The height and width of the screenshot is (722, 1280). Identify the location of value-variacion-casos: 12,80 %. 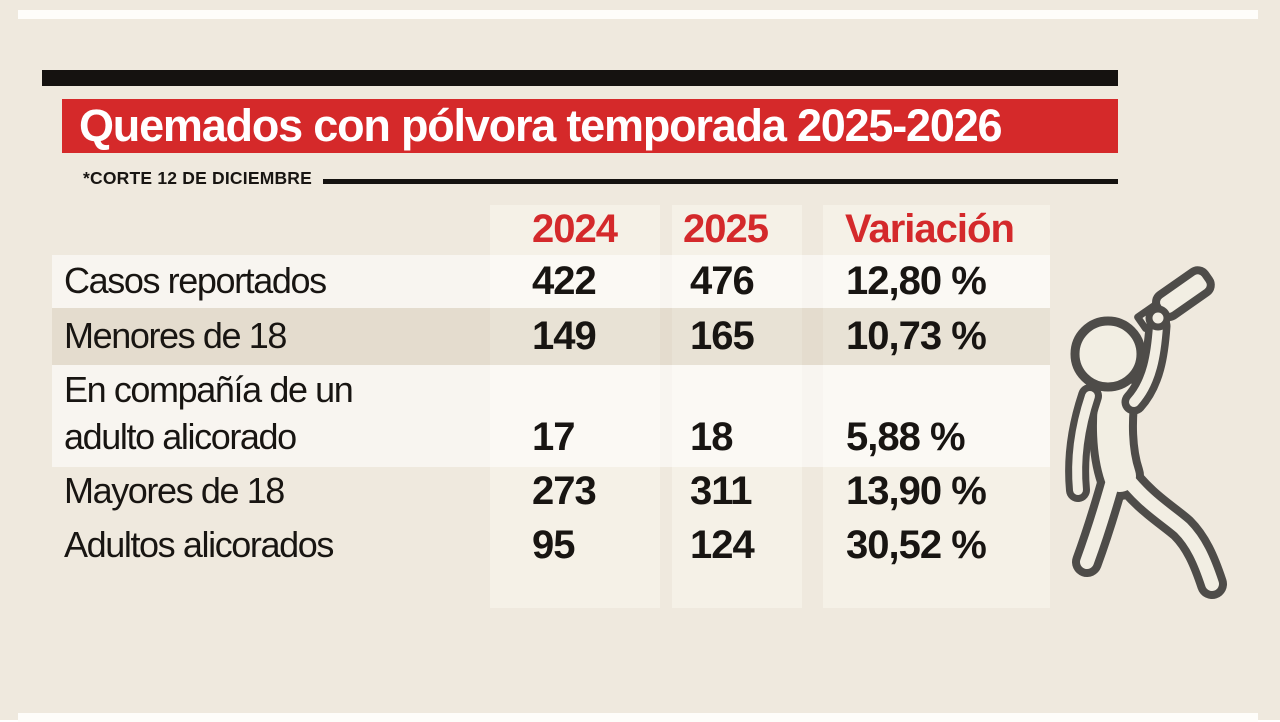
(916, 281).